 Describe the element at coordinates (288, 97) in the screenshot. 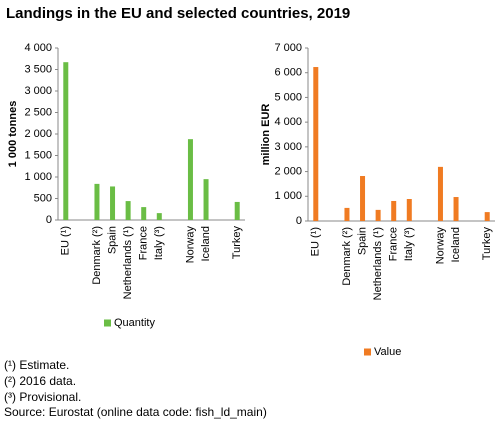

I see `y-tick-label: 5 000` at that location.